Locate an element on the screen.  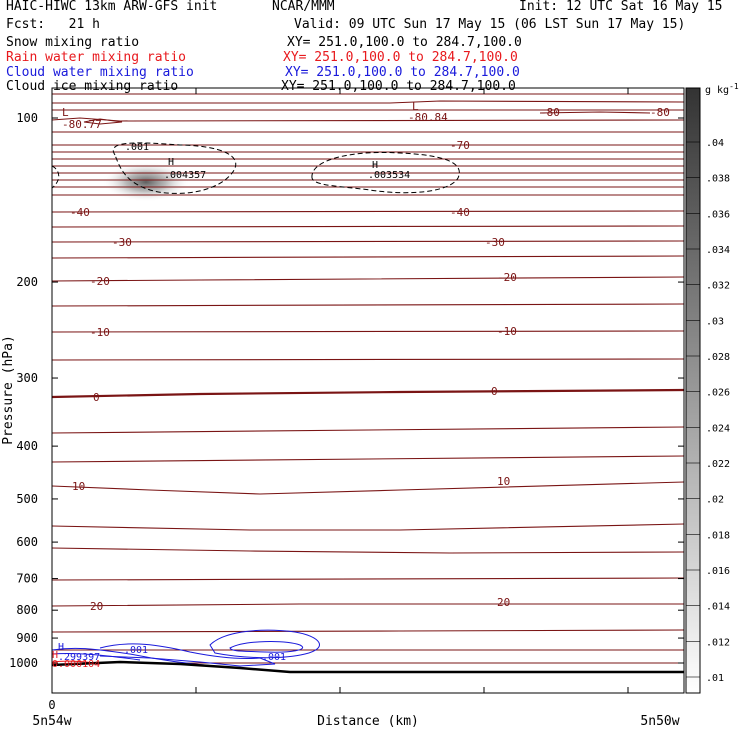
colorbar-tick-label: .026 is located at coordinates (718, 393).